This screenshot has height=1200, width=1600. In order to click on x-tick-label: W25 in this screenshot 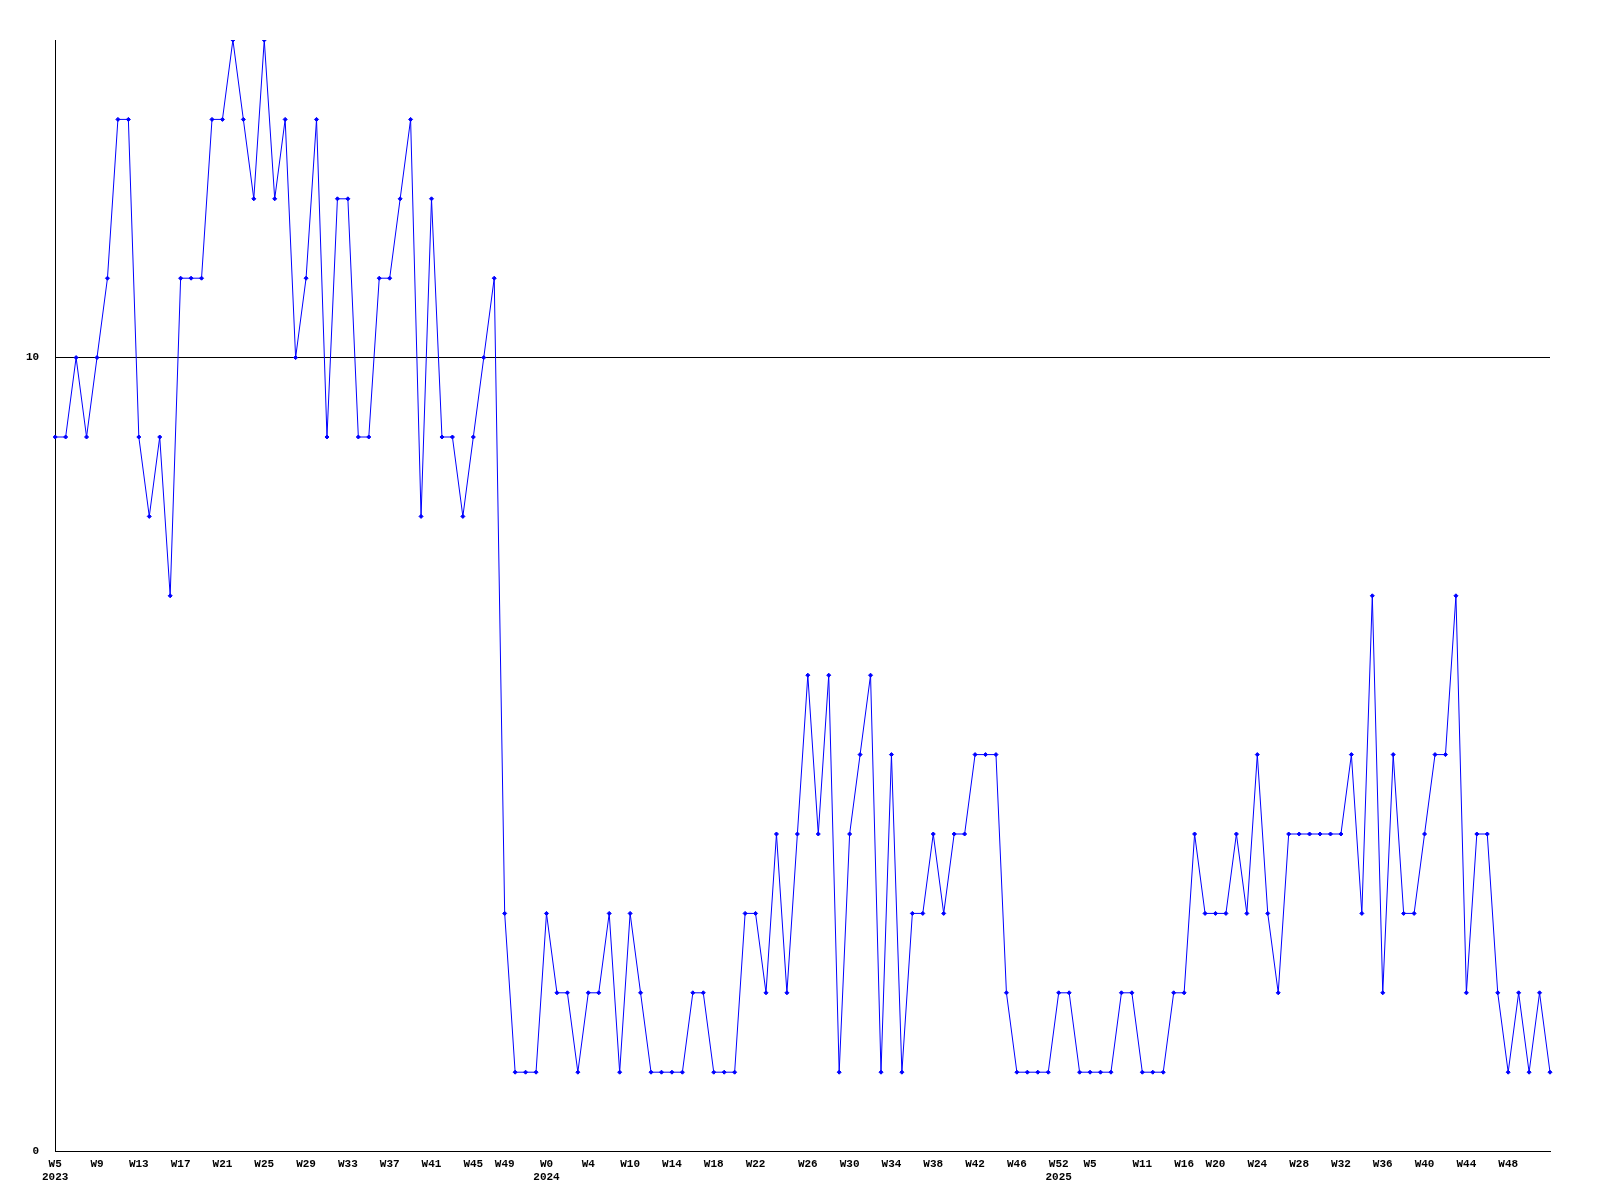, I will do `click(264, 1163)`.